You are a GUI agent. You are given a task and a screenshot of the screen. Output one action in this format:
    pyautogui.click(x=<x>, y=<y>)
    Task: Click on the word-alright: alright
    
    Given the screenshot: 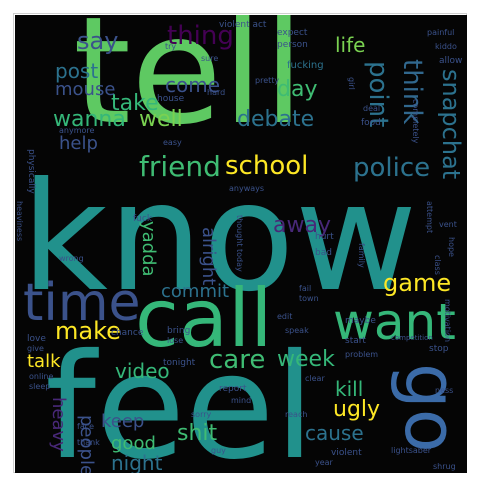 What is the action you would take?
    pyautogui.click(x=208, y=256)
    